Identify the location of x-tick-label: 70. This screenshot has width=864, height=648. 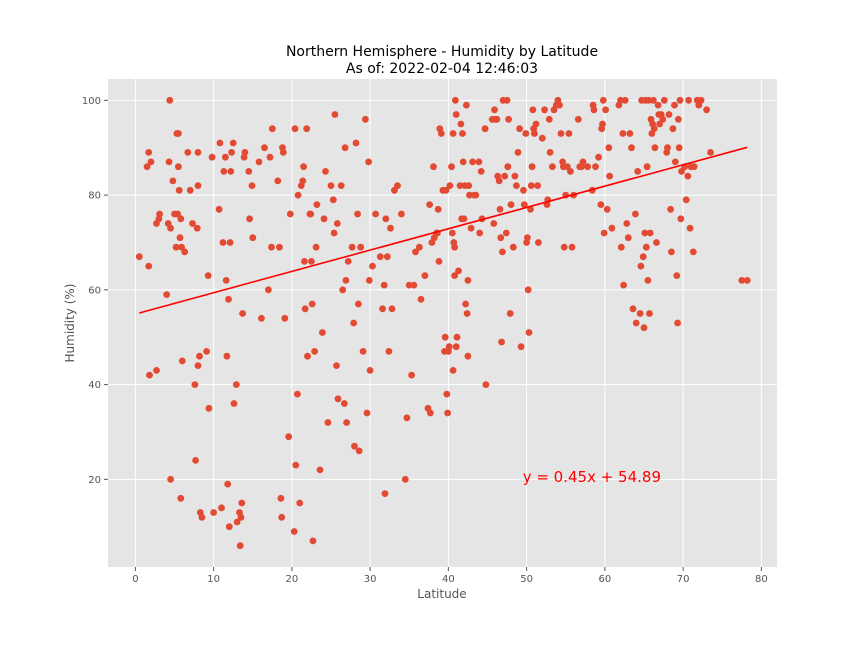
(683, 579).